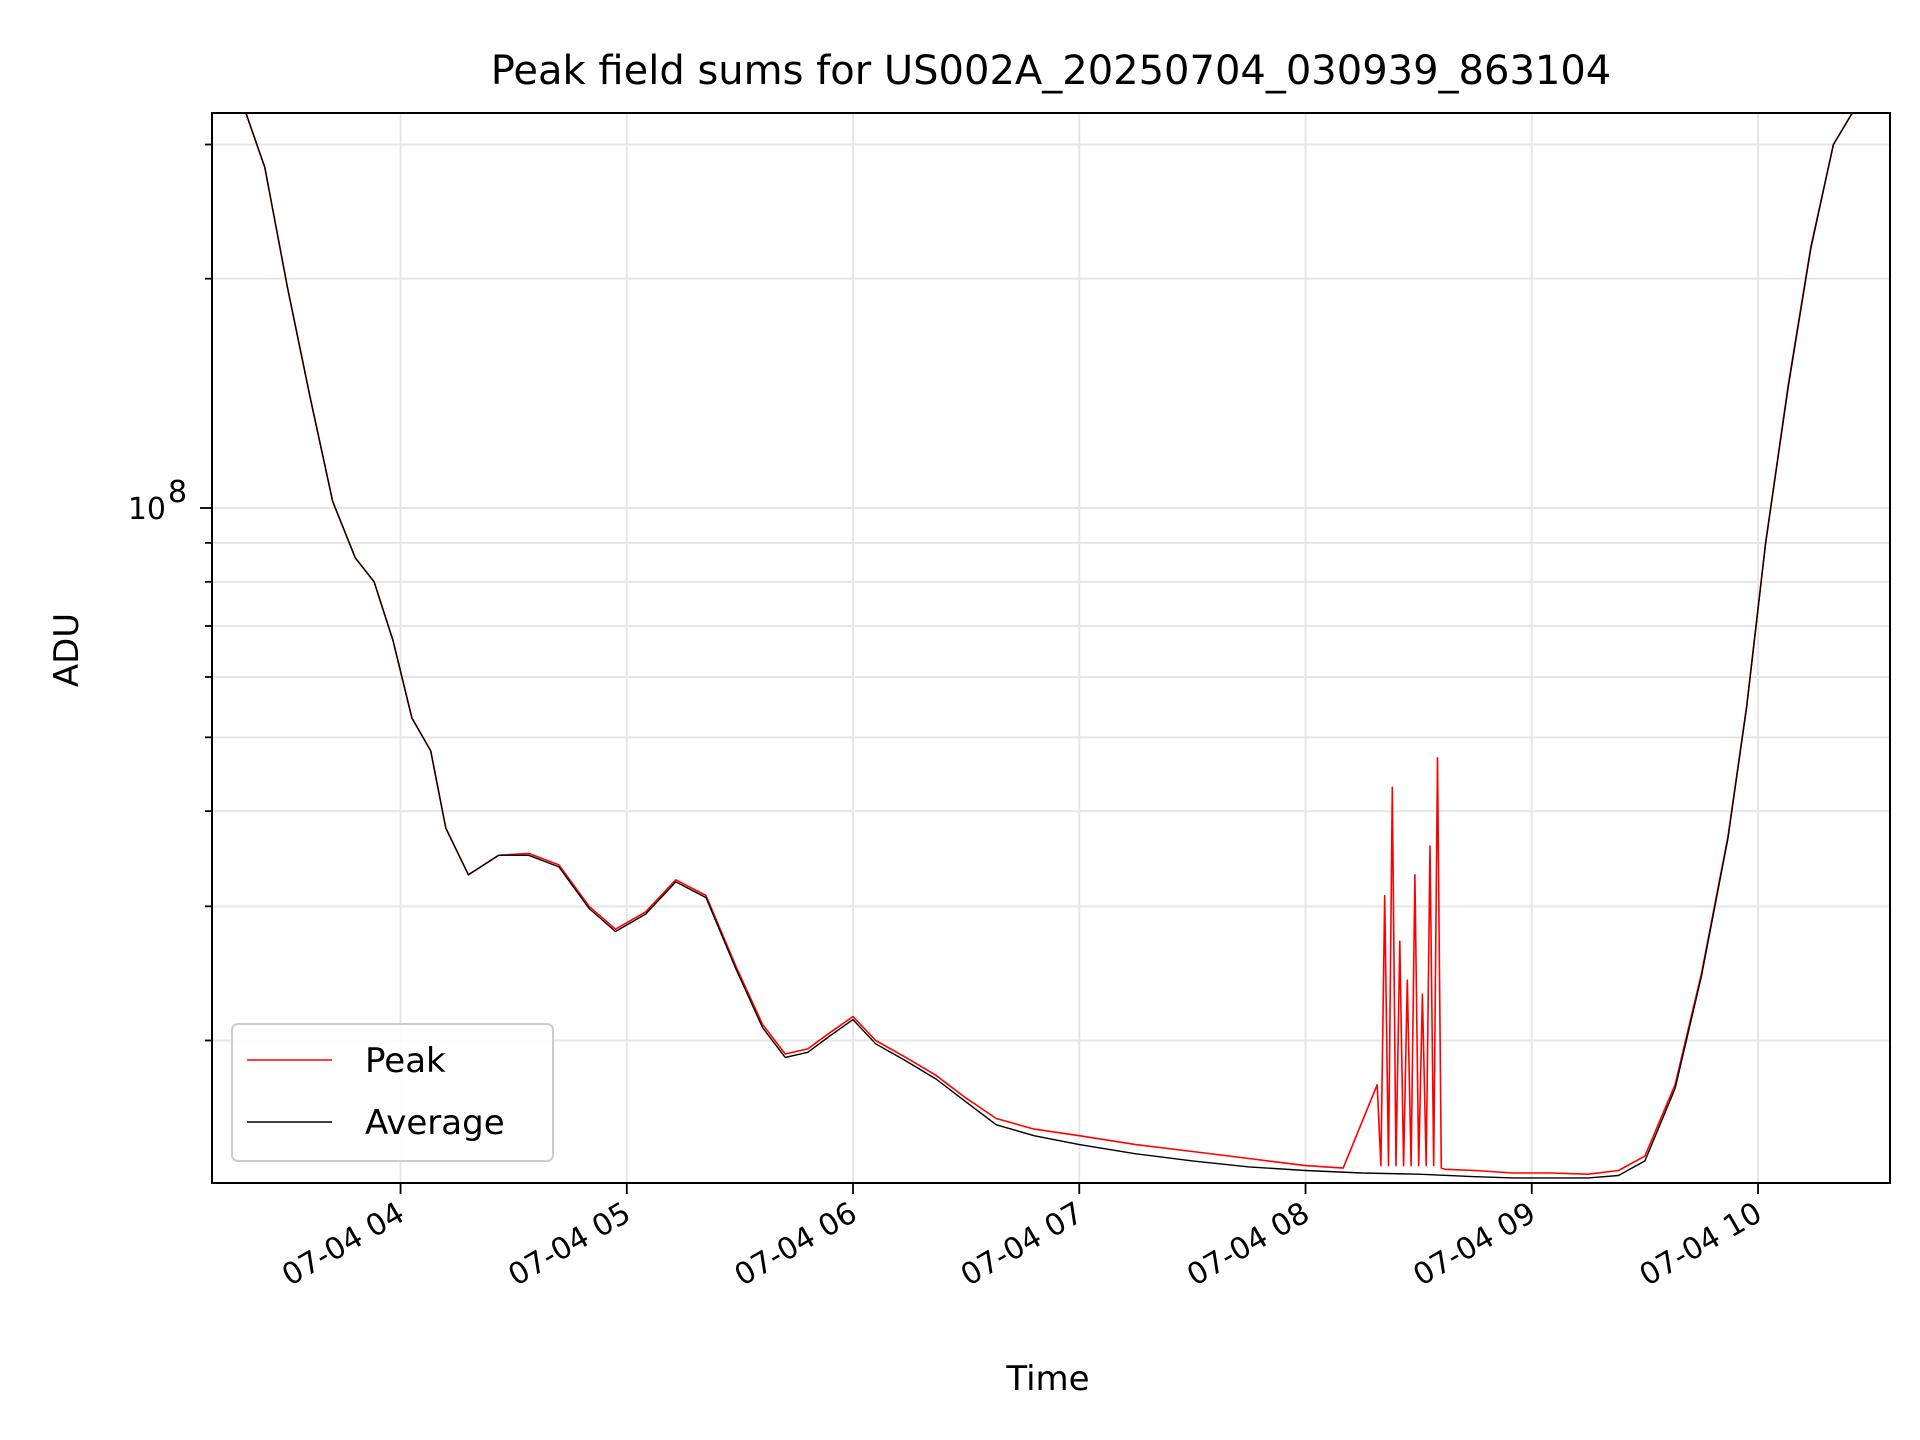  Describe the element at coordinates (67, 650) in the screenshot. I see `y-axis-label: ADU` at that location.